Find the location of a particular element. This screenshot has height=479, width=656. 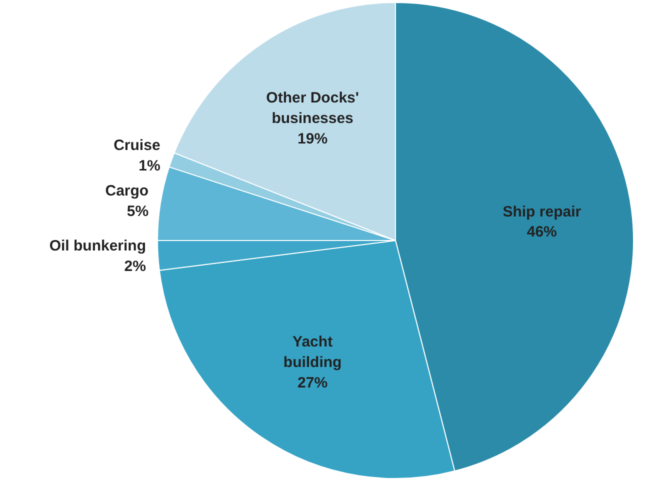

data-label: 27% is located at coordinates (313, 383).